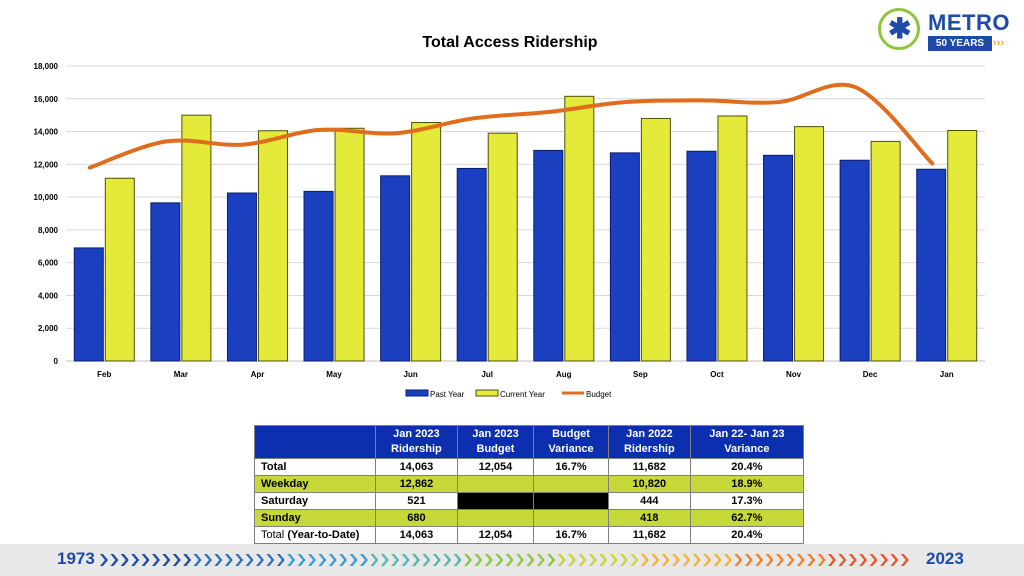  I want to click on legend-label: Past Year, so click(447, 394).